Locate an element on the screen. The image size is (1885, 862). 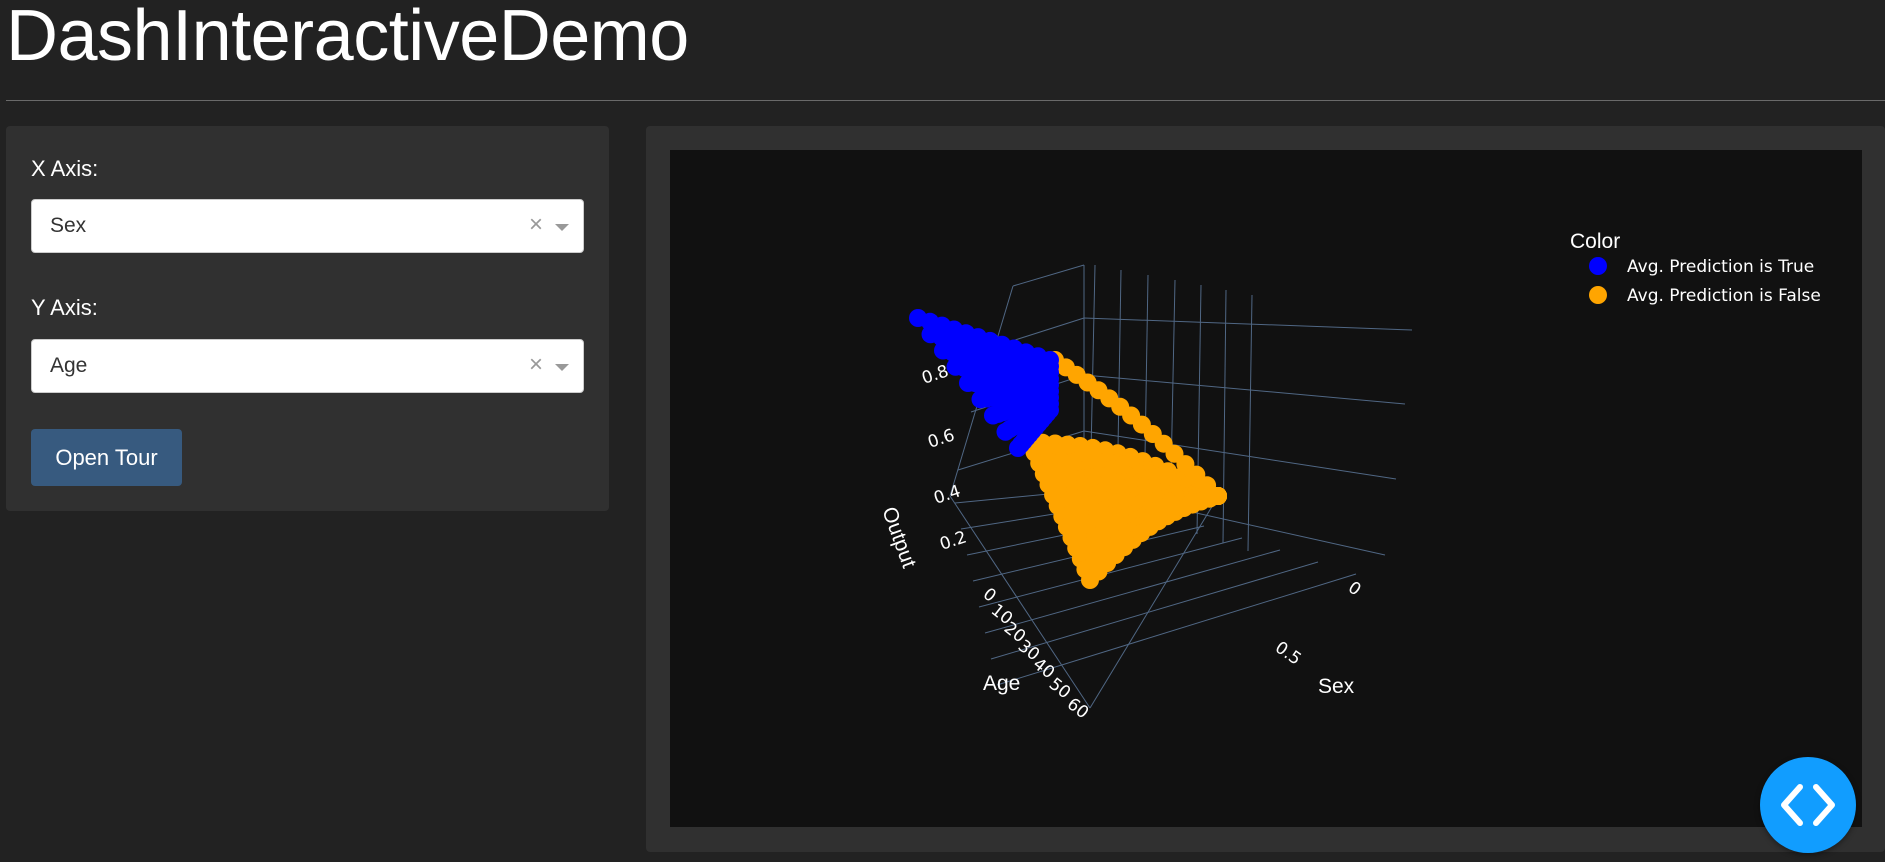
y-tick-60: 60 is located at coordinates (1077, 708).